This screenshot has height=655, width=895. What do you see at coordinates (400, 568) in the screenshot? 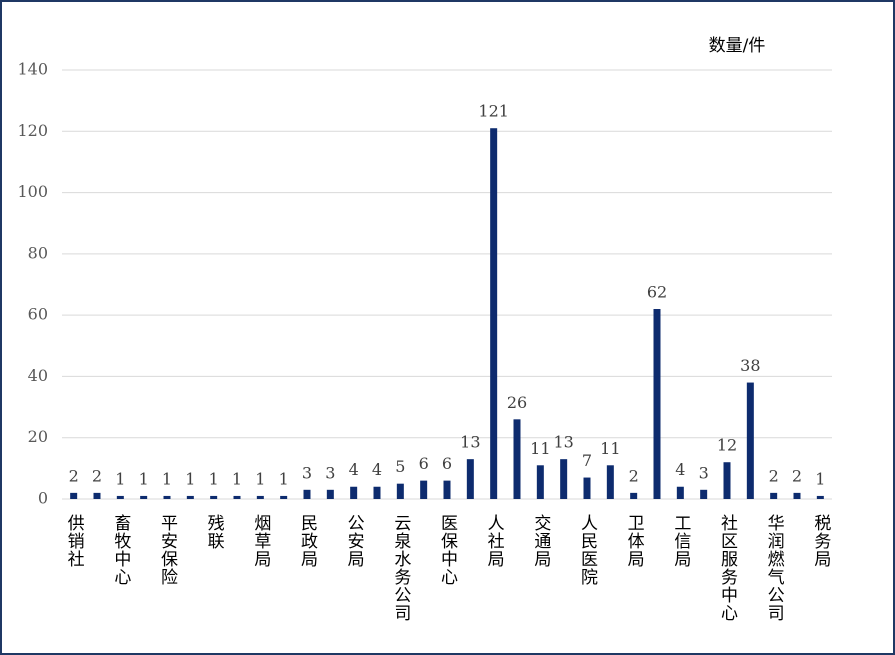
I see `x-tick-label: 云泉水务公司` at bounding box center [400, 568].